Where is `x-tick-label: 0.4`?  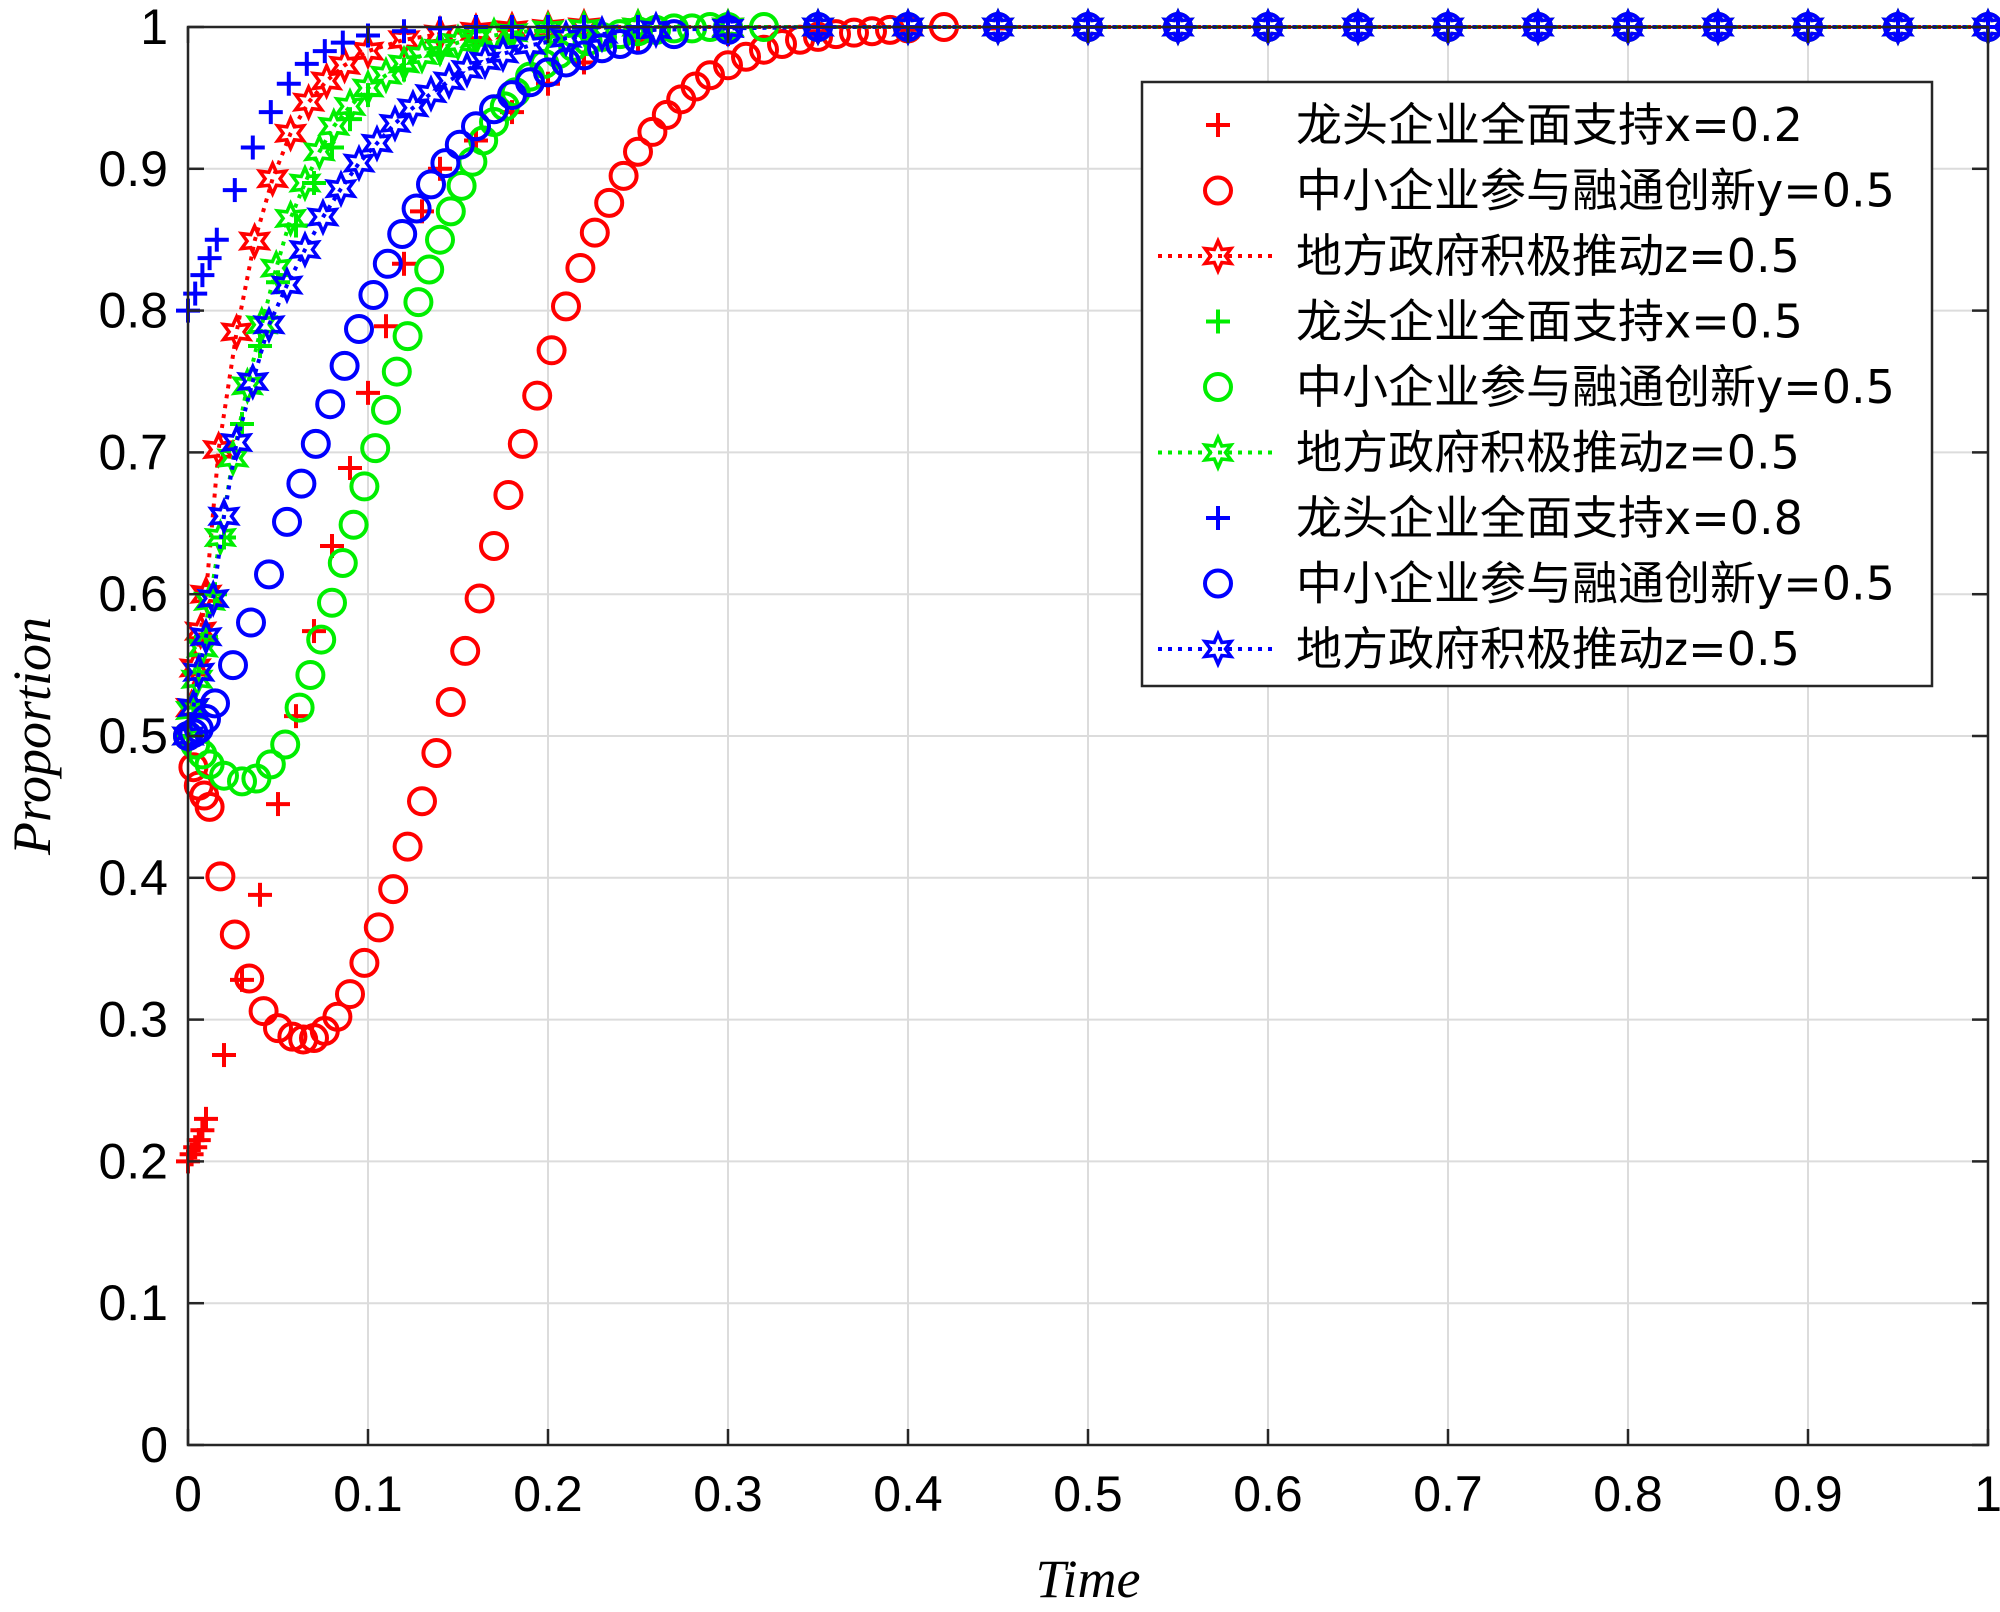
x-tick-label: 0.4 is located at coordinates (908, 1494).